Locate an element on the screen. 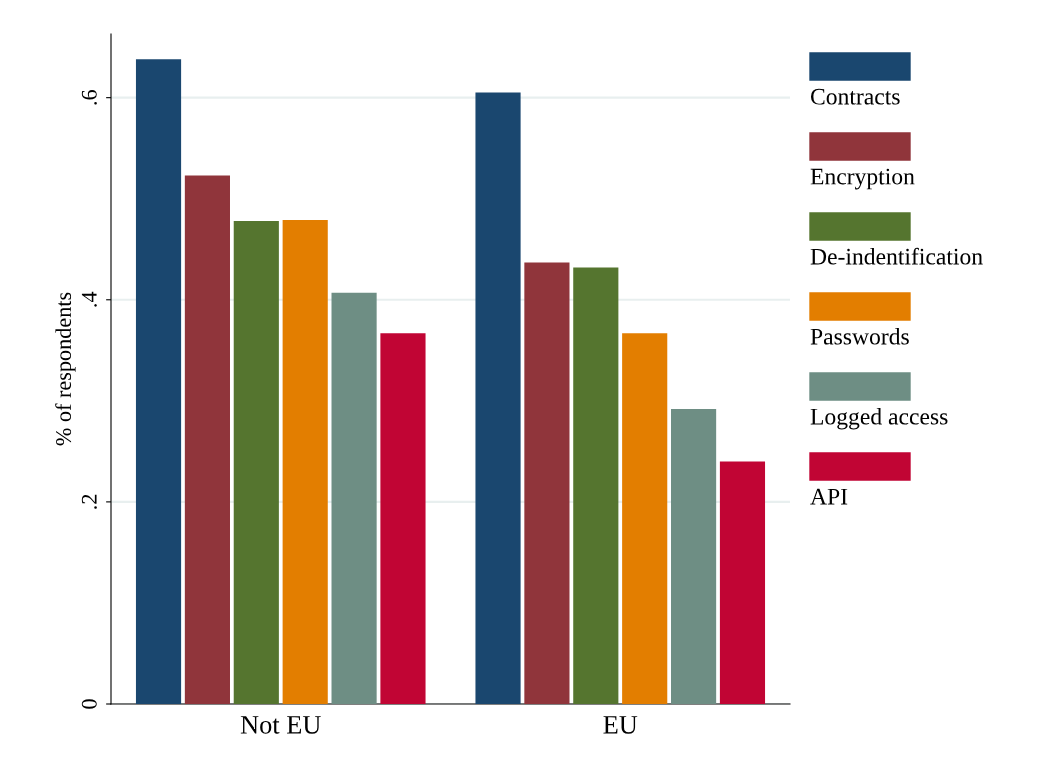 The image size is (1052, 772). legend-label: De-indentification is located at coordinates (896, 256).